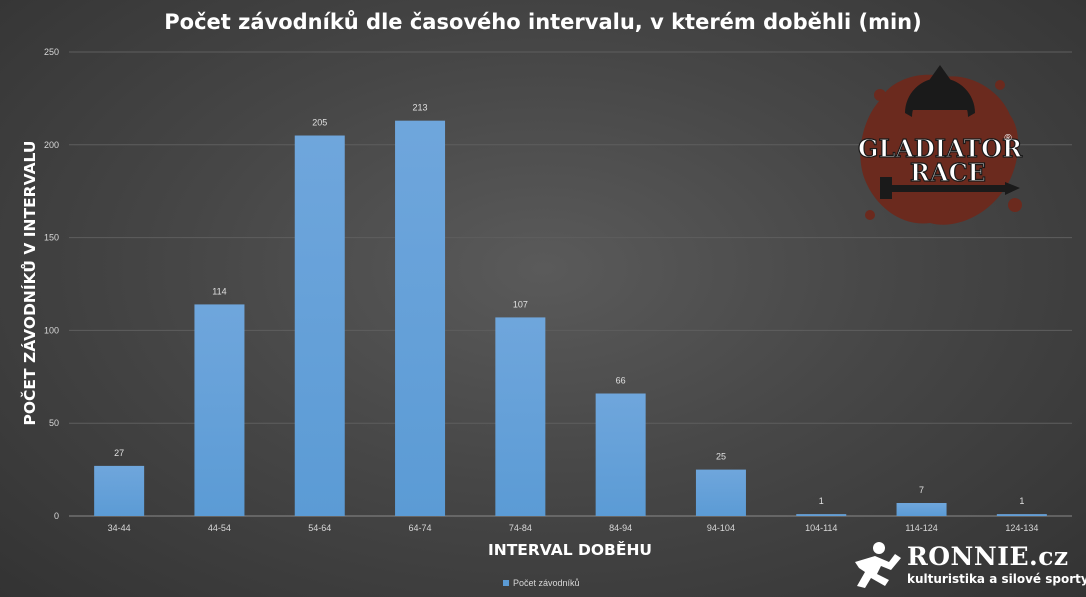  What do you see at coordinates (51, 238) in the screenshot?
I see `y-tick-label: 150` at bounding box center [51, 238].